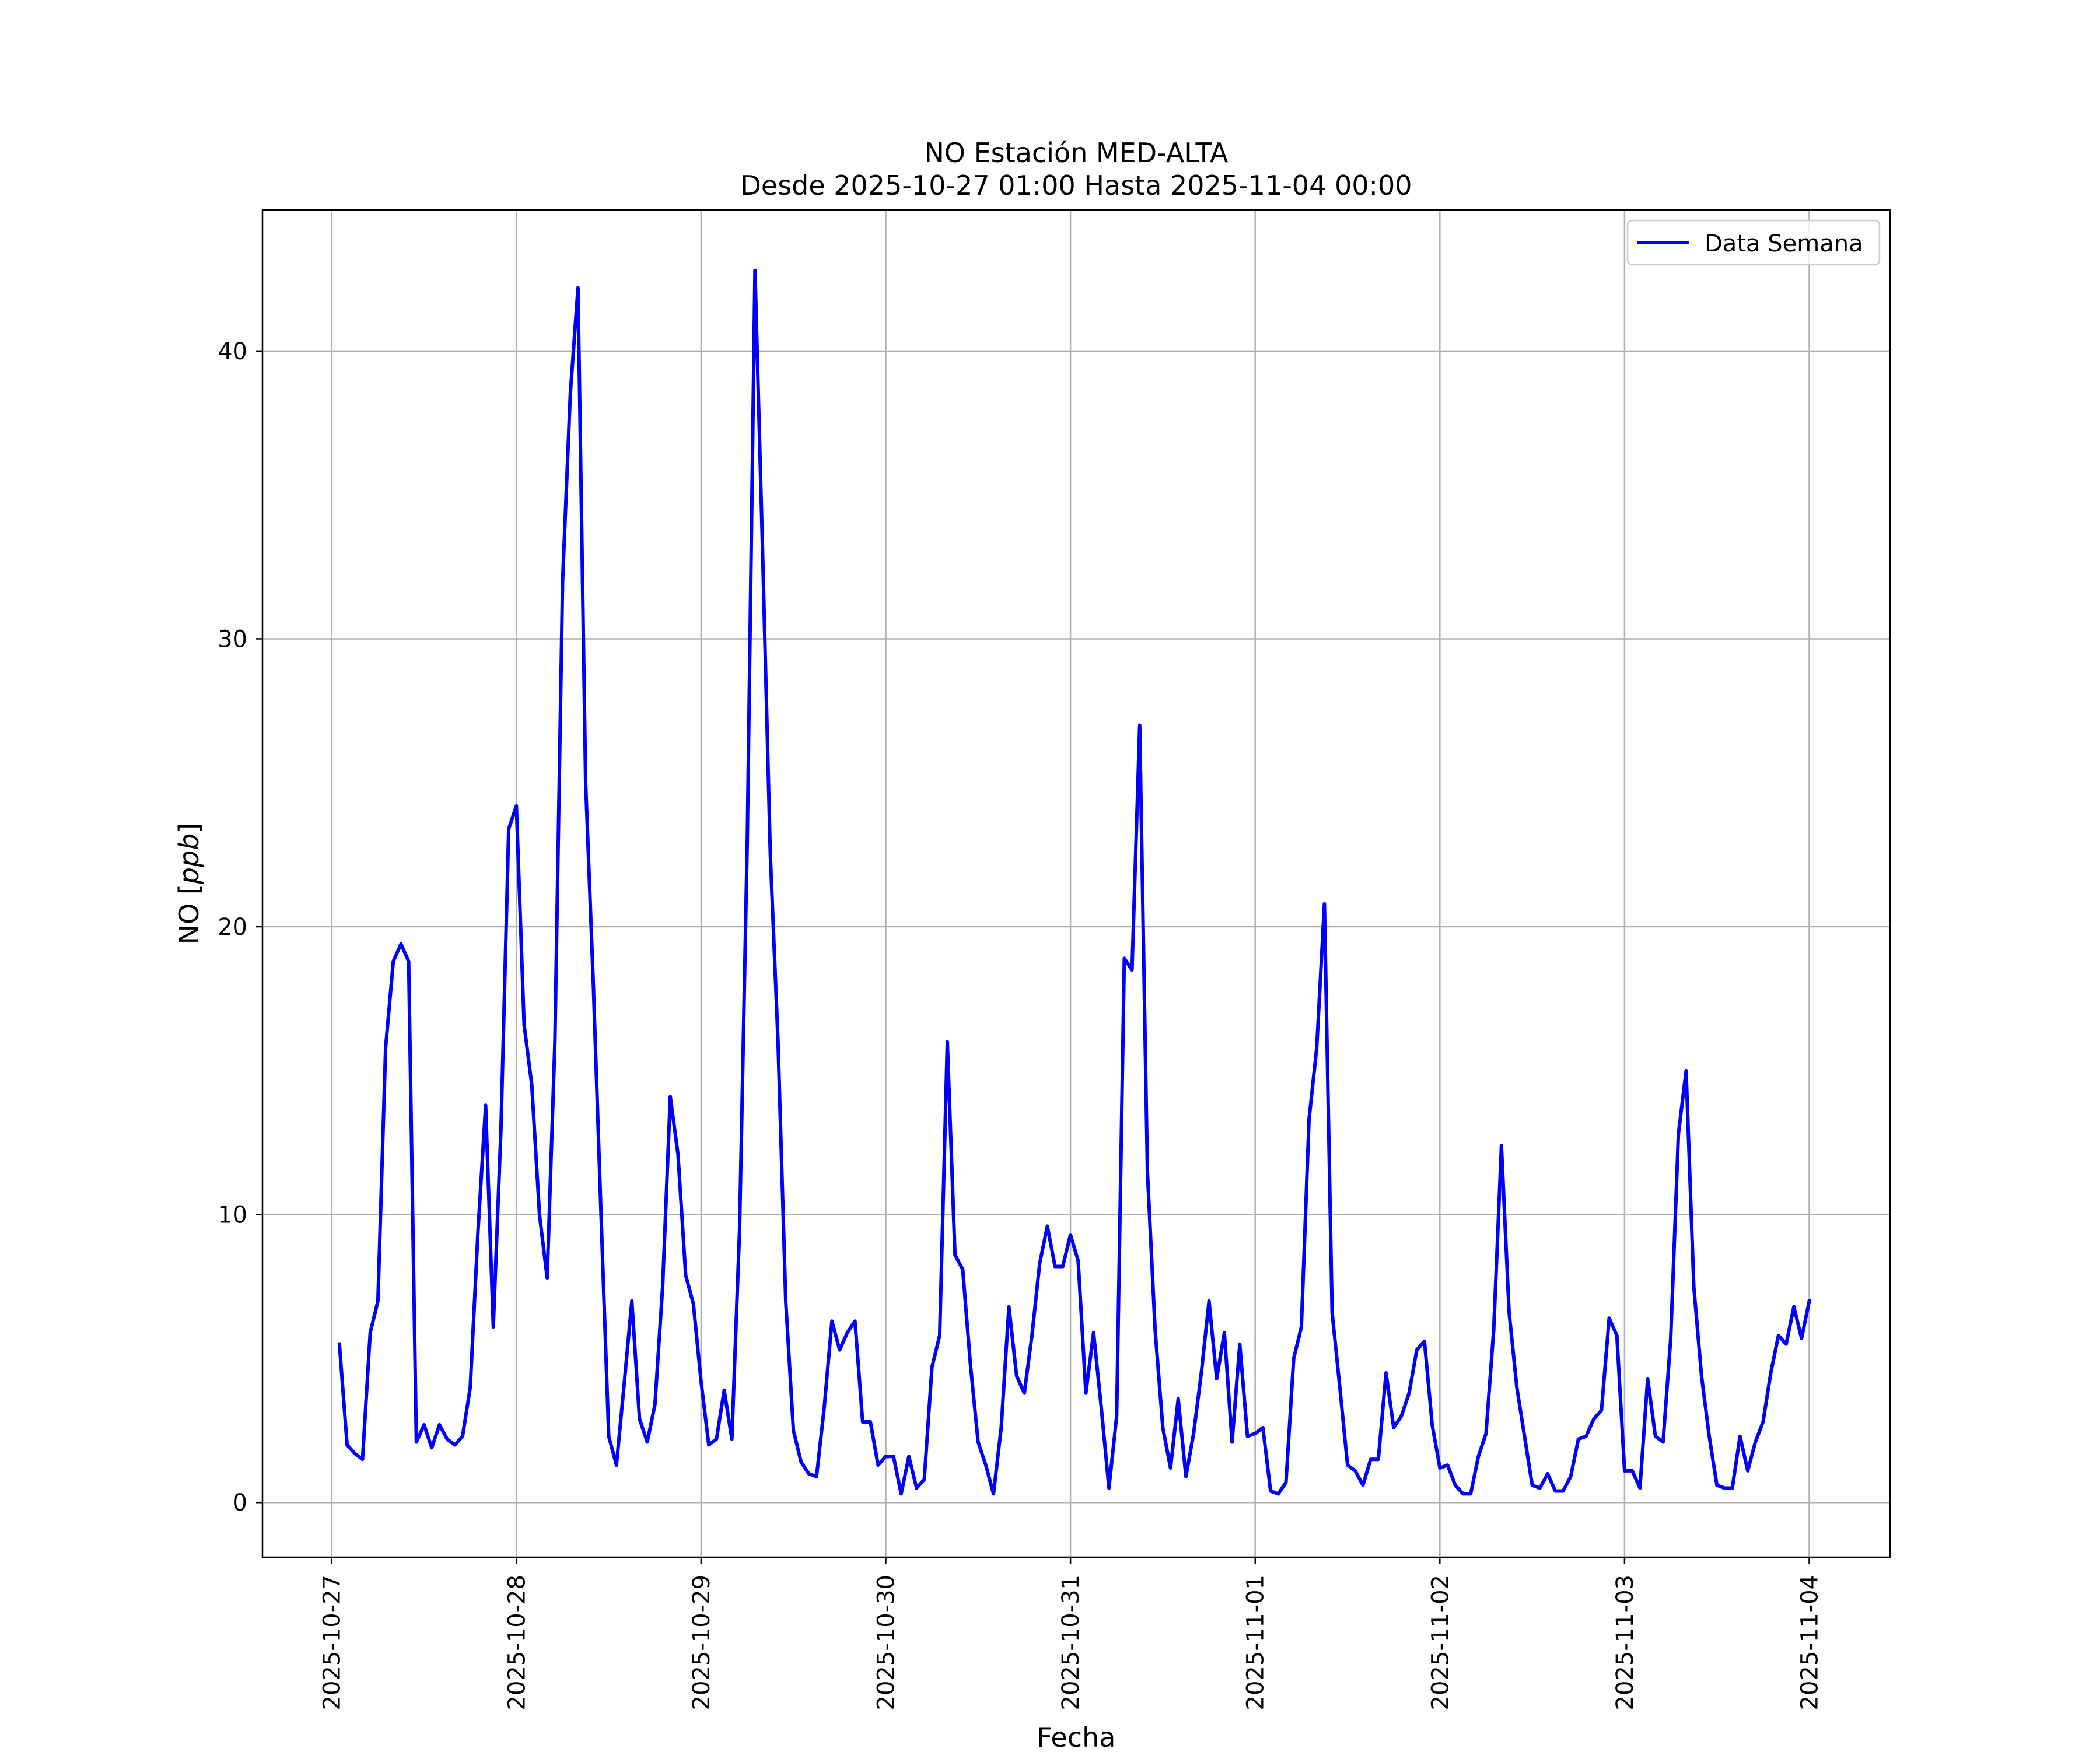 The image size is (2100, 1752). What do you see at coordinates (701, 1642) in the screenshot?
I see `x-tick-label: 2025-10-29` at bounding box center [701, 1642].